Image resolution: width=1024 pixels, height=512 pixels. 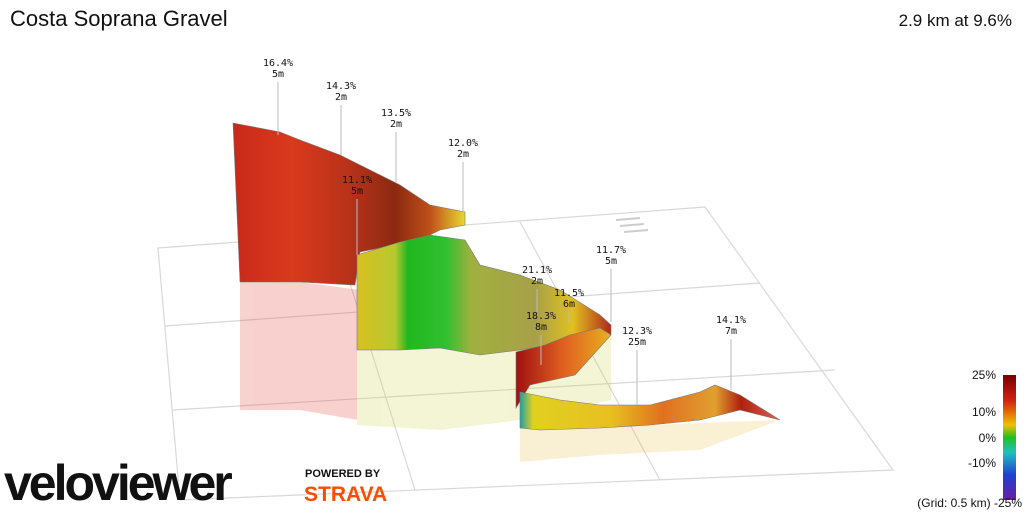 What do you see at coordinates (341, 86) in the screenshot?
I see `annotation-grade: 14.3%` at bounding box center [341, 86].